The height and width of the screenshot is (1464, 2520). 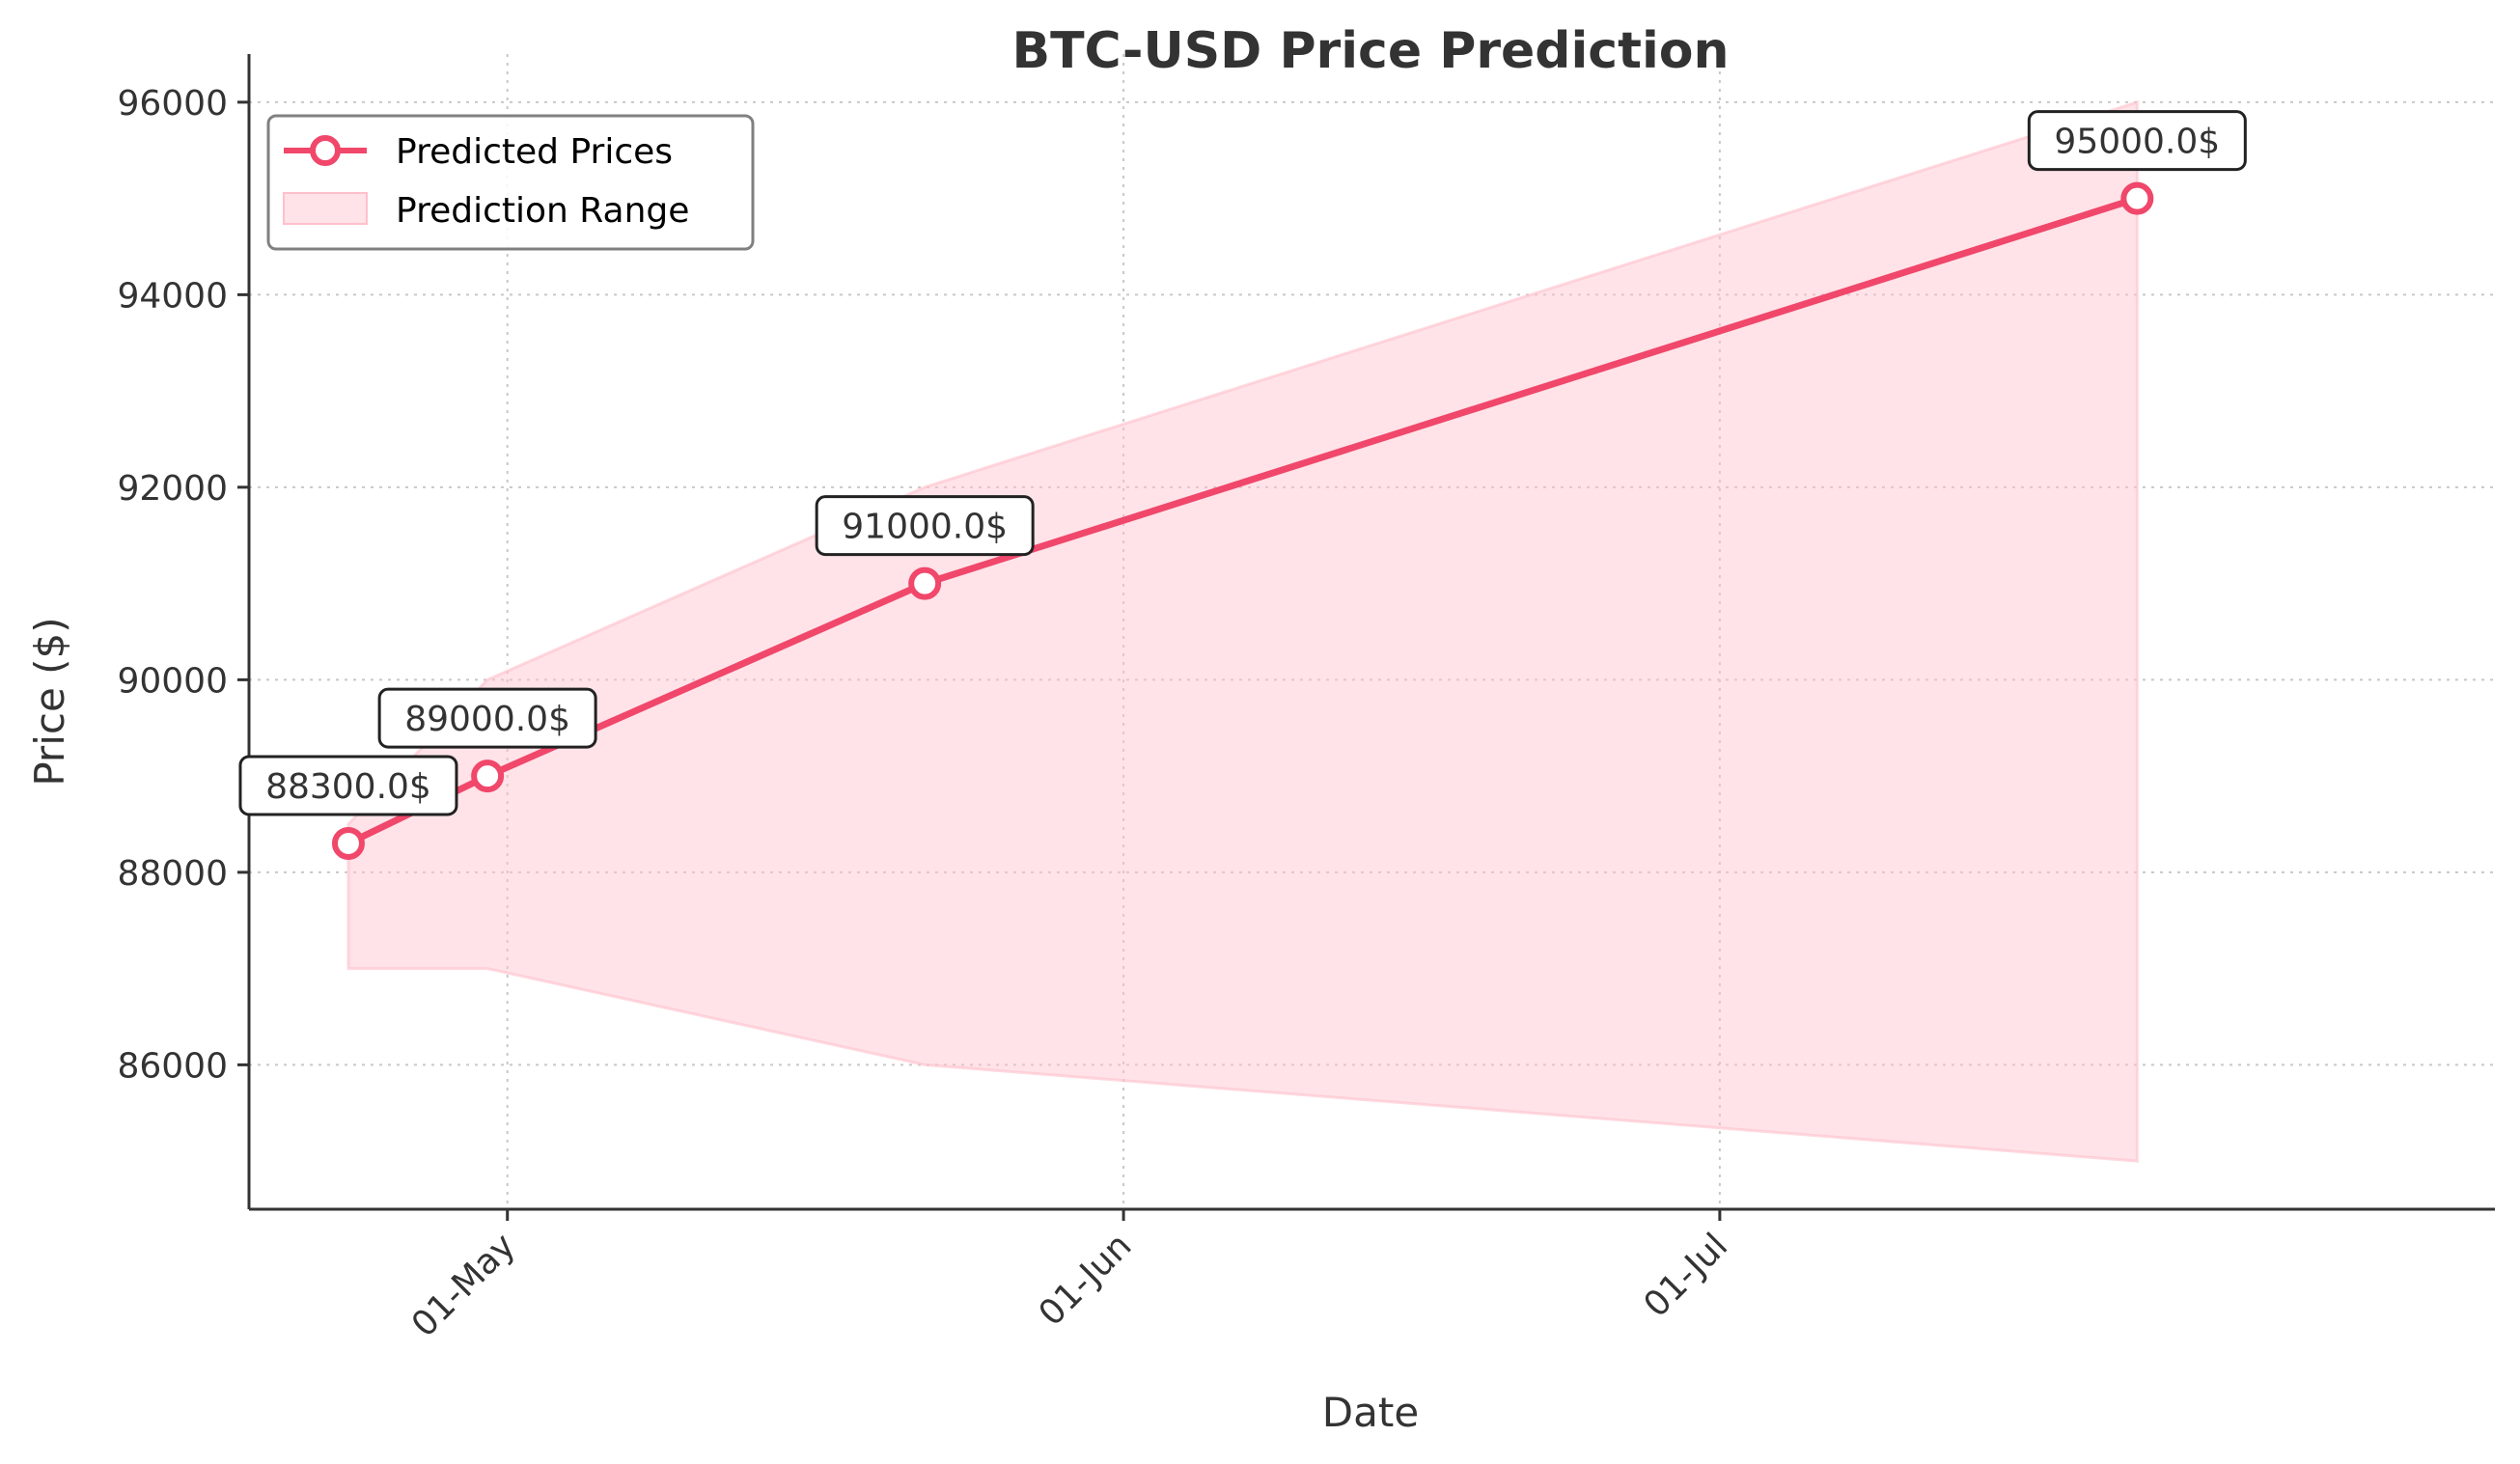 What do you see at coordinates (534, 152) in the screenshot?
I see `legend-label-predicted: Predicted Prices` at bounding box center [534, 152].